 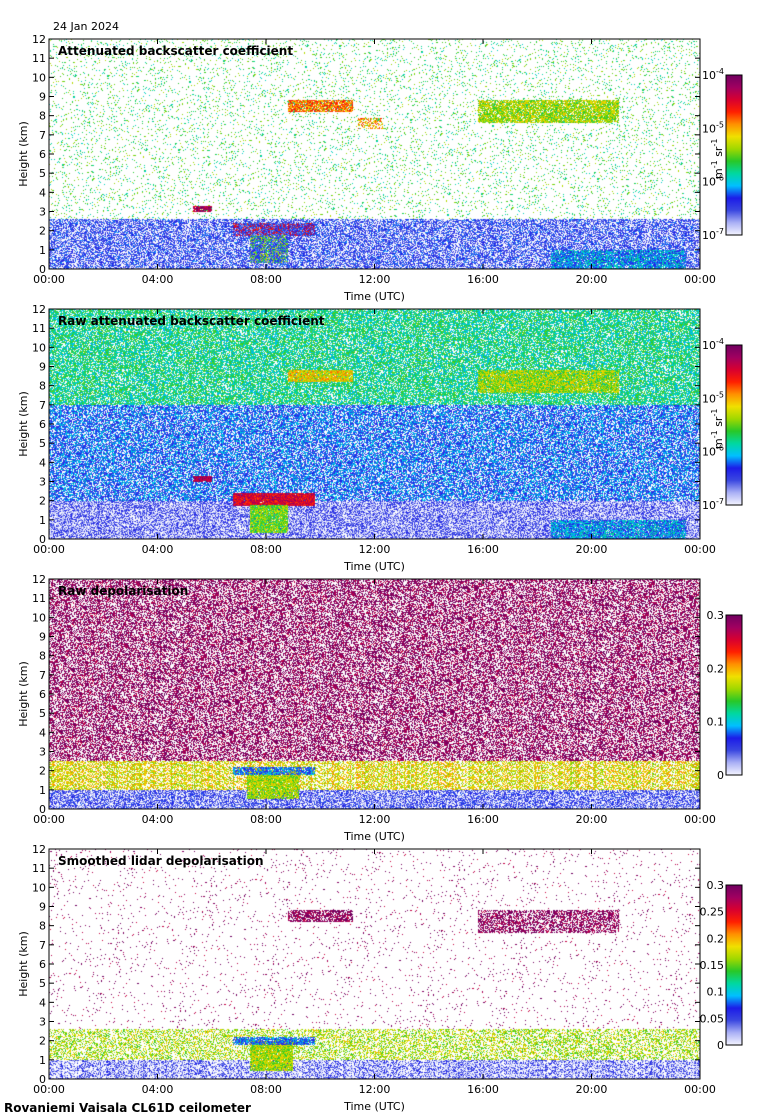 I want to click on panel-title: Attenuated backscatter coefficient, so click(x=175, y=51).